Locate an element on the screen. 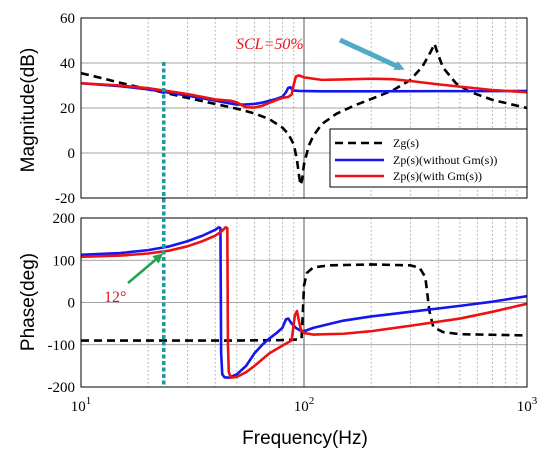  x-tick-label: 10¹ is located at coordinates (81, 405).